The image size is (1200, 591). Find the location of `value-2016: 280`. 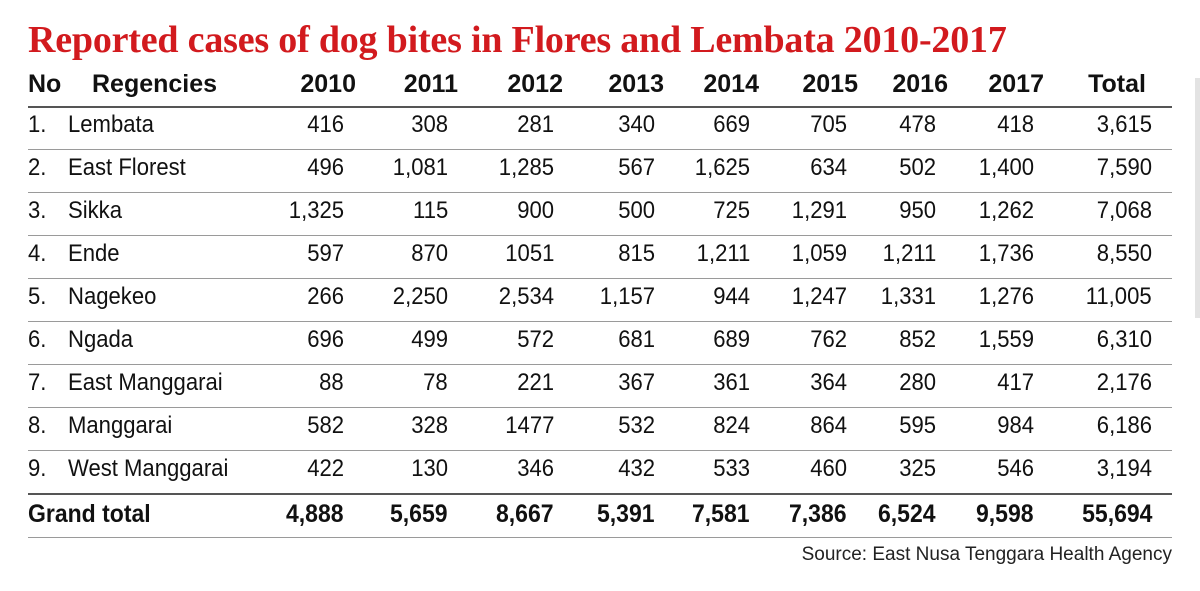

value-2016: 280 is located at coordinates (917, 382).